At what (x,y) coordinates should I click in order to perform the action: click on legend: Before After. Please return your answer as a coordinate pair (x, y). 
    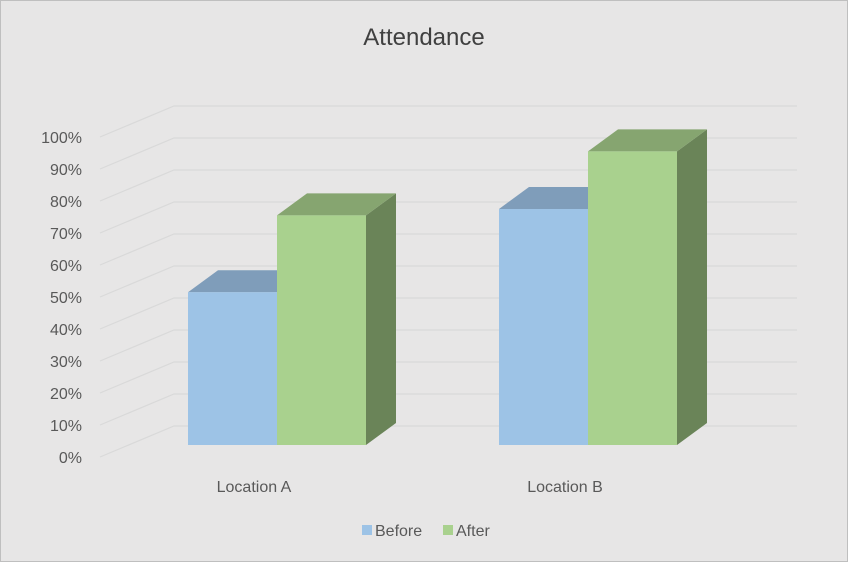
    Looking at the image, I should click on (426, 531).